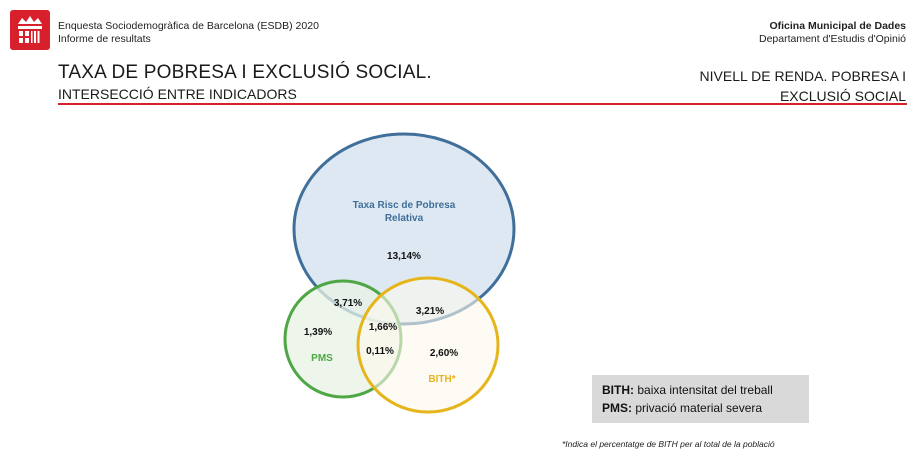 The height and width of the screenshot is (463, 918). What do you see at coordinates (318, 332) in the screenshot?
I see `value-pms-only: 1,39%` at bounding box center [318, 332].